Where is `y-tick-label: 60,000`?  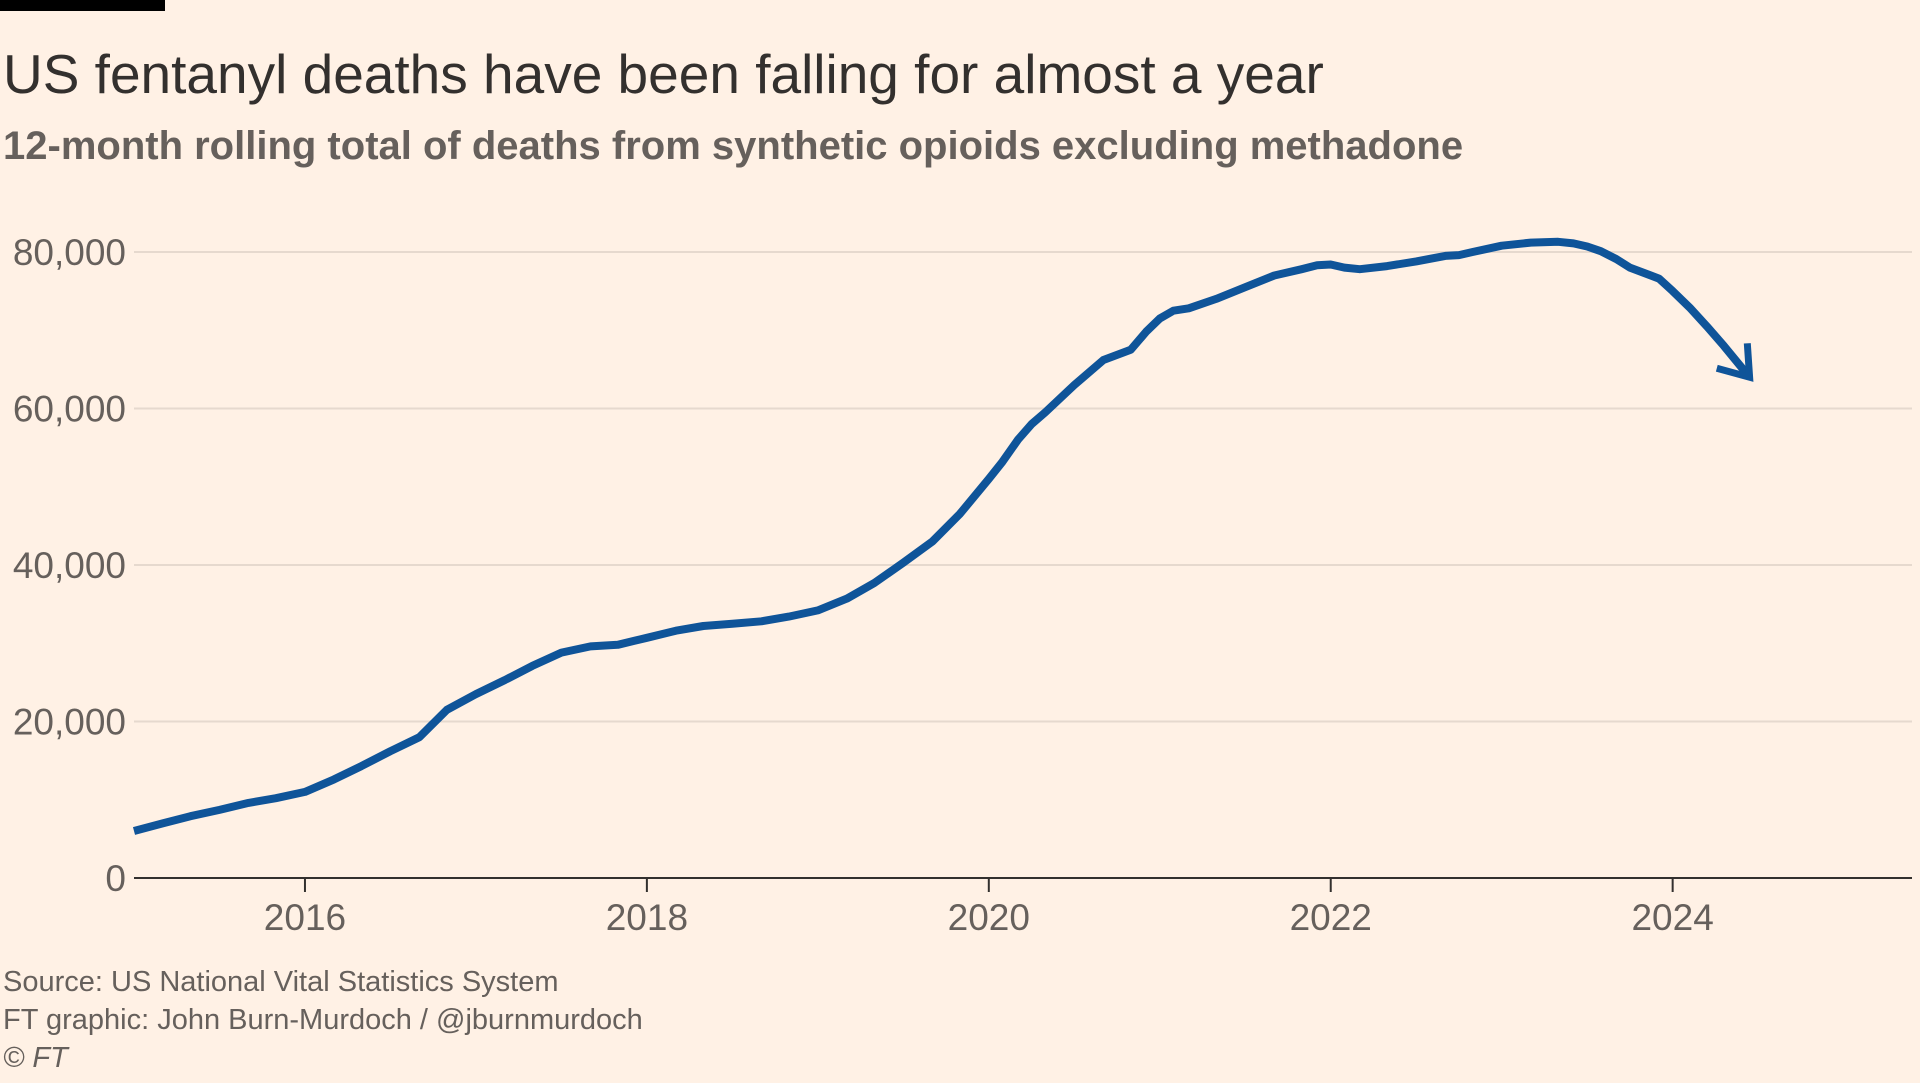 y-tick-label: 60,000 is located at coordinates (69, 409).